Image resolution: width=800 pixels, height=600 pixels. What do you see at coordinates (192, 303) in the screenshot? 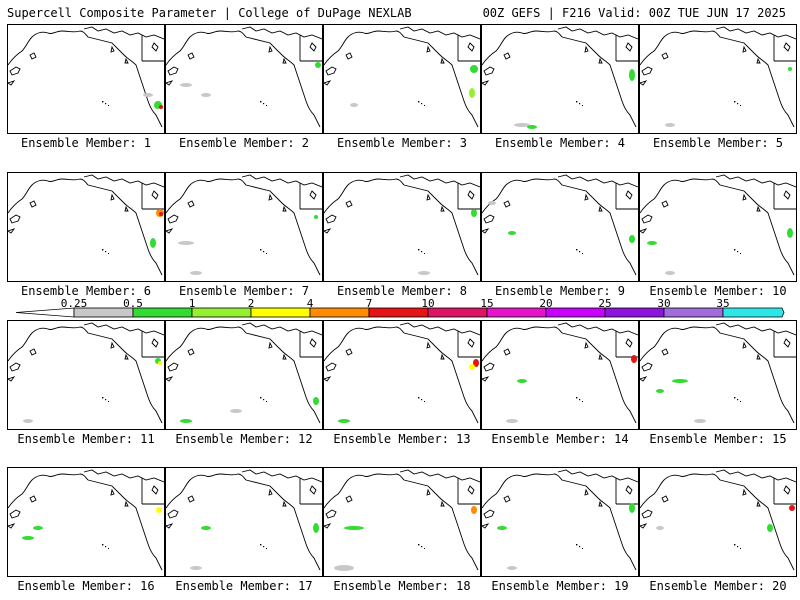
I see `colorbar-tick-label: 1` at bounding box center [192, 303].